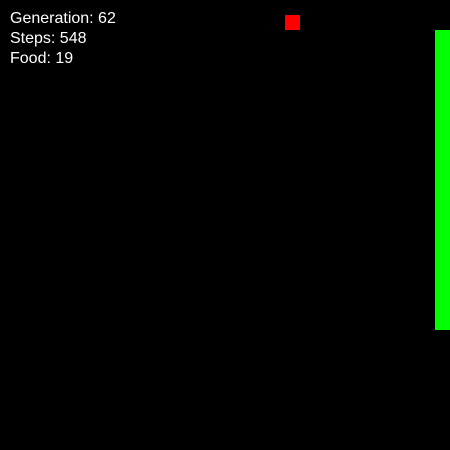 The height and width of the screenshot is (450, 450). I want to click on steps-label: Steps: 548, so click(63, 39).